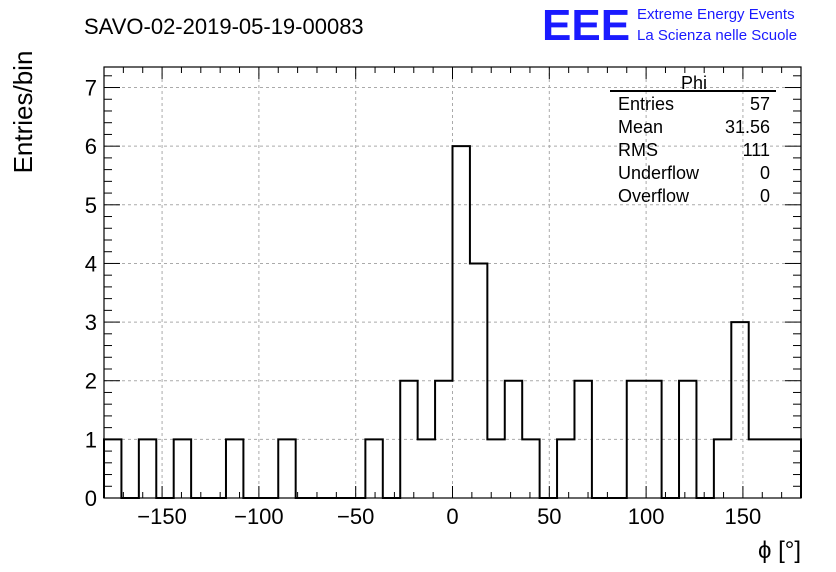 The width and height of the screenshot is (836, 572). What do you see at coordinates (646, 104) in the screenshot?
I see `stats-label: Entries` at bounding box center [646, 104].